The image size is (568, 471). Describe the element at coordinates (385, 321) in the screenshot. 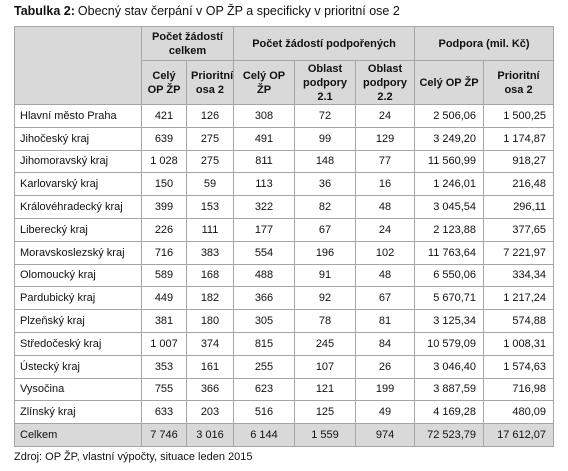

I see `cell-value: 81` at that location.